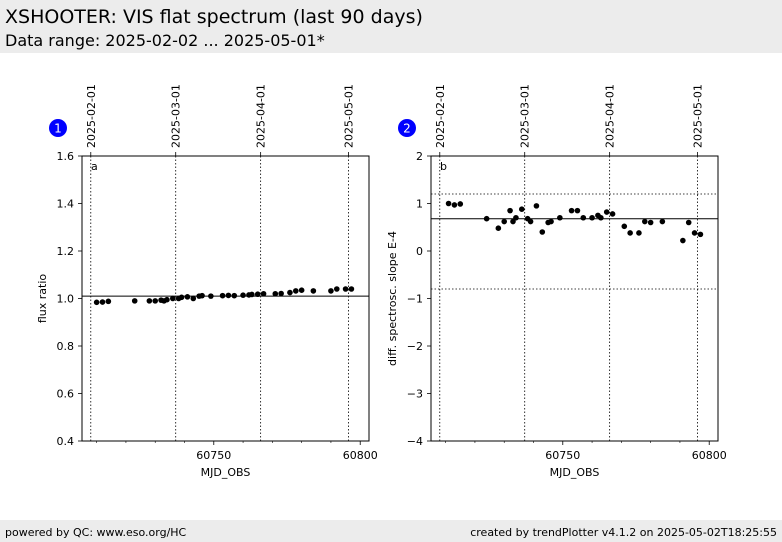 This screenshot has width=782, height=542. What do you see at coordinates (525, 116) in the screenshot?
I see `panel-2-date-label: 2025-03-01` at bounding box center [525, 116].